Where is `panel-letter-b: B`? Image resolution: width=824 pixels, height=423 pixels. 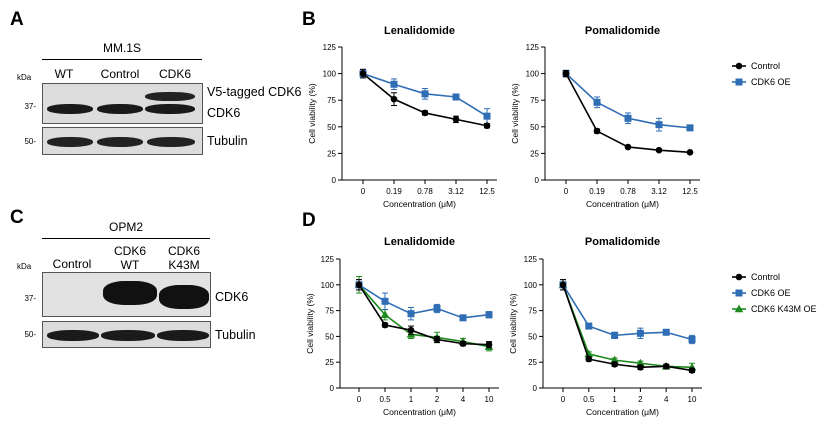
panel-letter-b: B is located at coordinates (309, 19).